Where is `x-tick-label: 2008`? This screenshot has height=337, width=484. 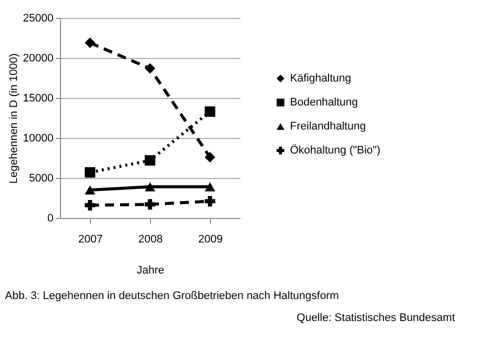 x-tick-label: 2008 is located at coordinates (150, 240).